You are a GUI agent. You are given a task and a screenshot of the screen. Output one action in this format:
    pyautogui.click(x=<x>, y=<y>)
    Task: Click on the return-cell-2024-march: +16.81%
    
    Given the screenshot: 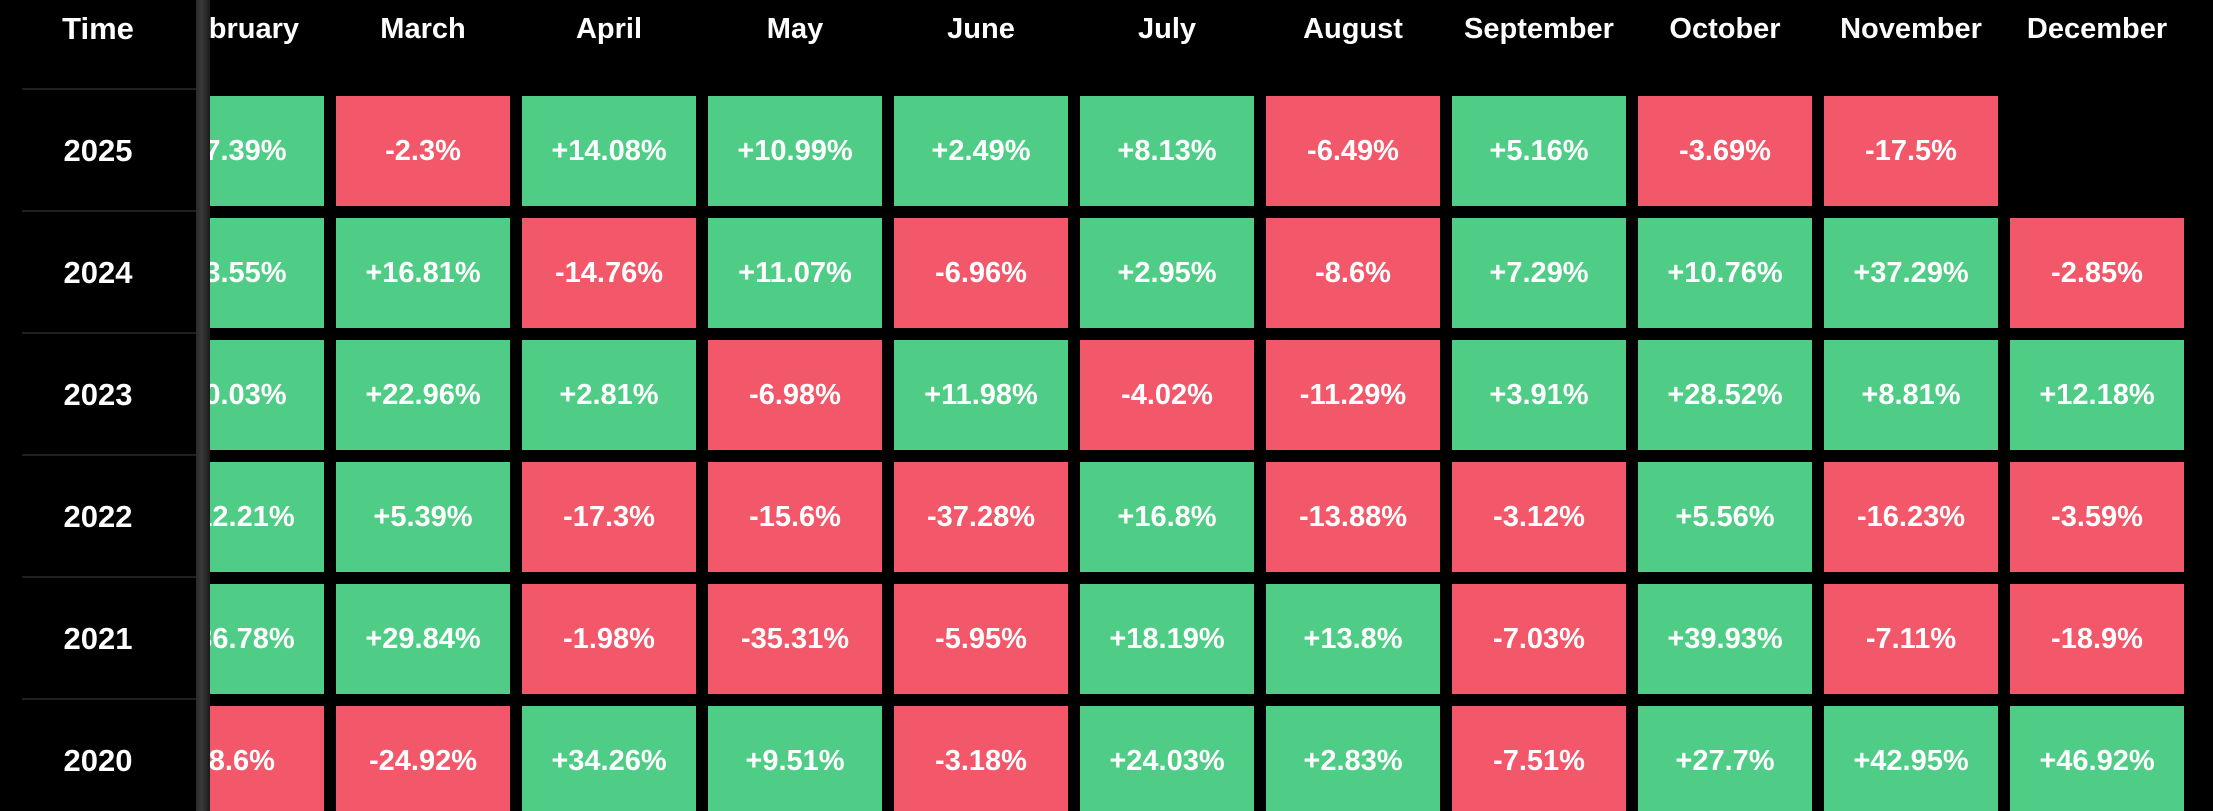 What is the action you would take?
    pyautogui.click(x=423, y=273)
    